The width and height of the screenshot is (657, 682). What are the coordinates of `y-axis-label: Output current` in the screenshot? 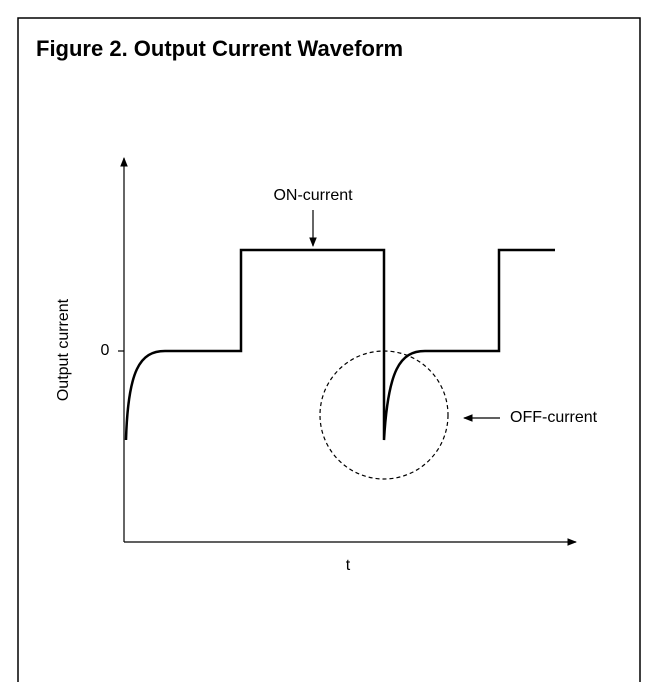 It's located at (63, 349).